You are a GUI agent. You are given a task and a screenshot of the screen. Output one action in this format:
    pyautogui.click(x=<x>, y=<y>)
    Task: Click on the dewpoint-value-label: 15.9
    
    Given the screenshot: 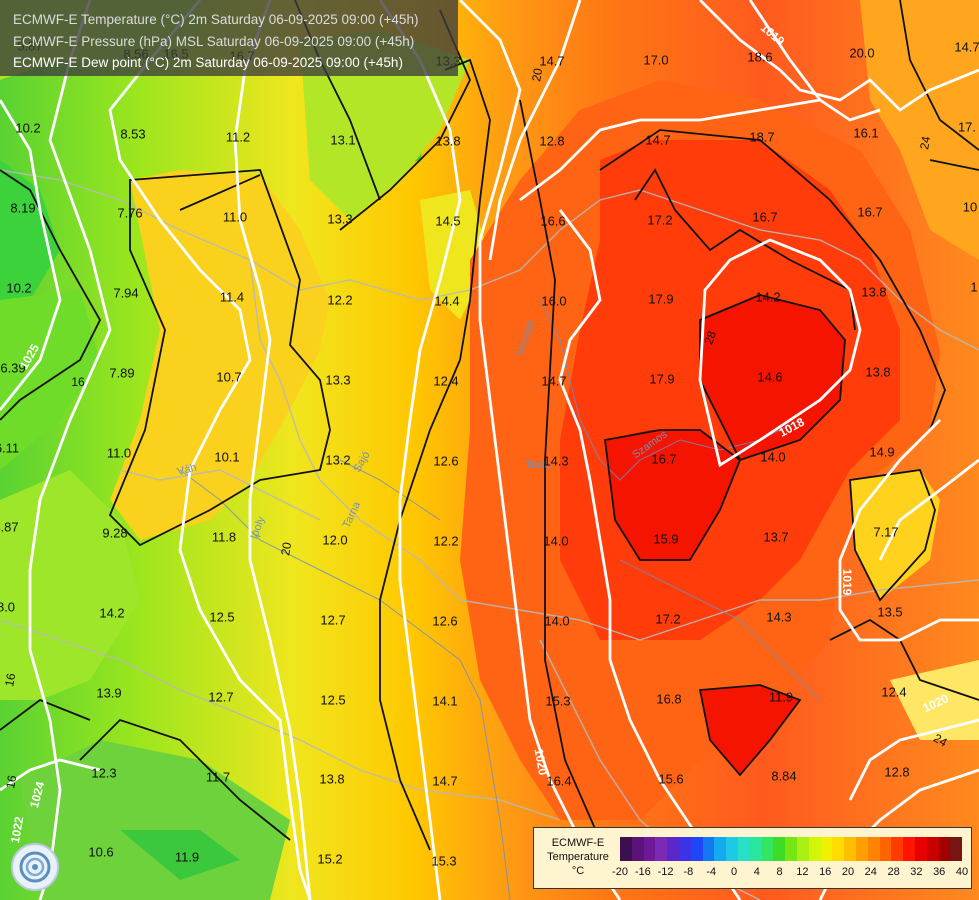 What is the action you would take?
    pyautogui.click(x=665, y=538)
    